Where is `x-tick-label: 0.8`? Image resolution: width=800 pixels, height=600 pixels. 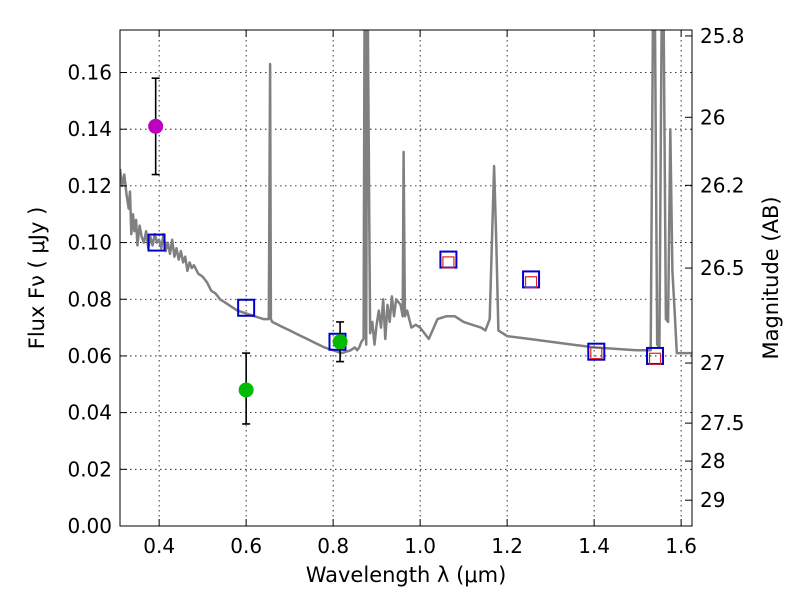 x-tick-label: 0.8 is located at coordinates (333, 546).